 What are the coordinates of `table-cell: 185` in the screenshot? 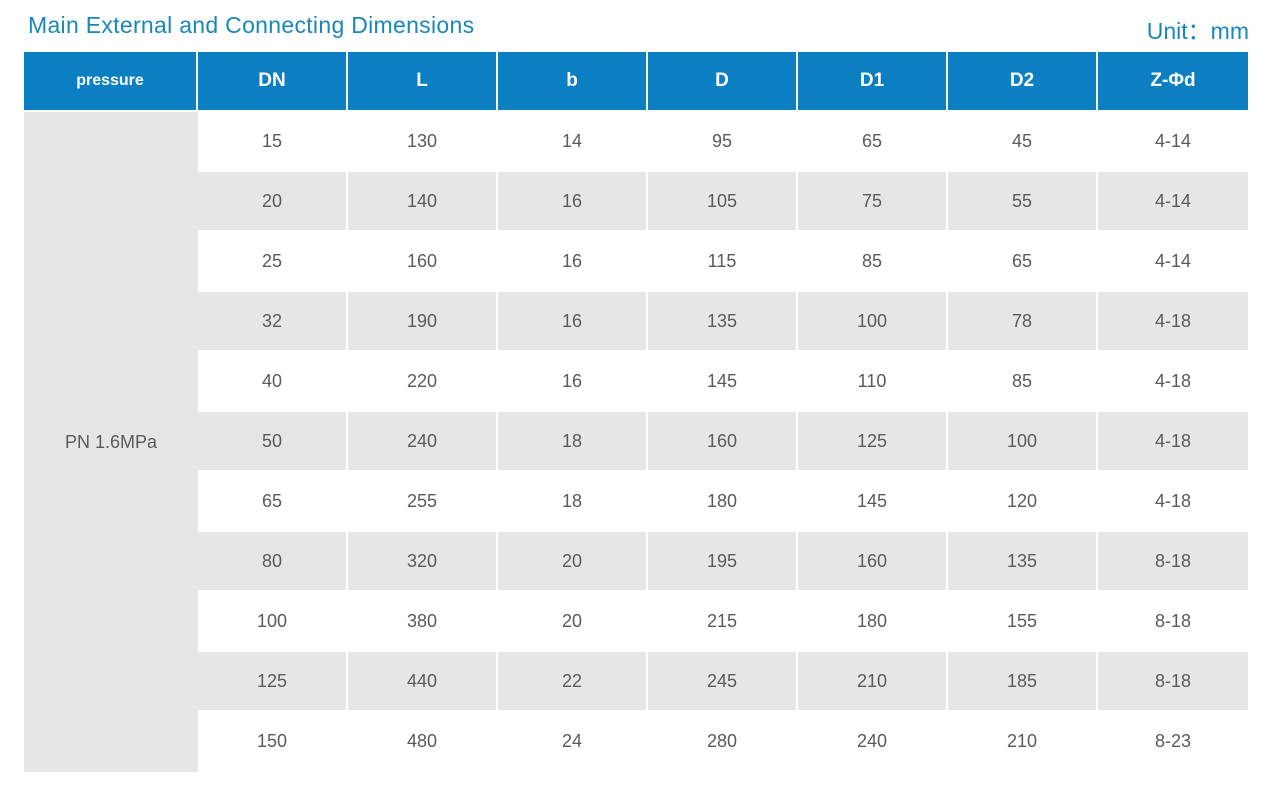 It's located at (1022, 681).